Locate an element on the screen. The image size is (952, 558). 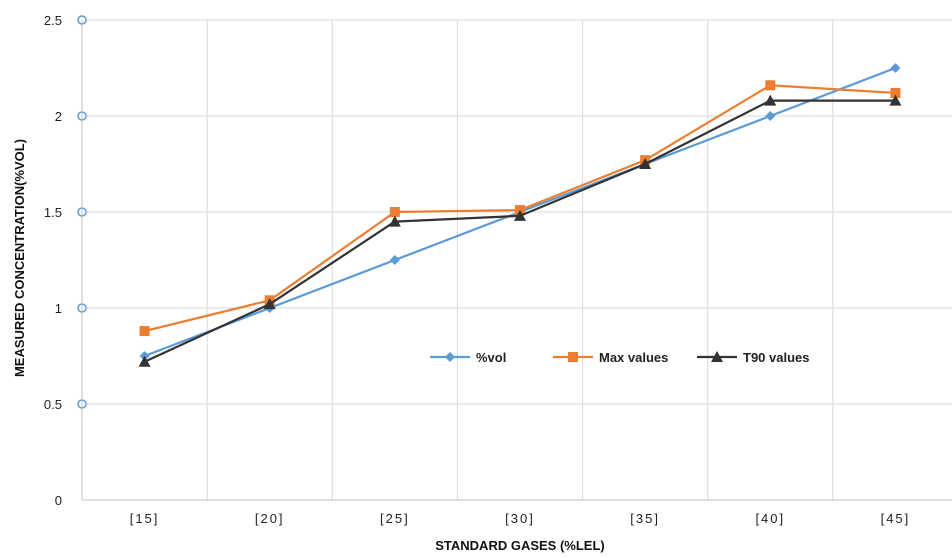
y-tick-label: 2.5 is located at coordinates (53, 20).